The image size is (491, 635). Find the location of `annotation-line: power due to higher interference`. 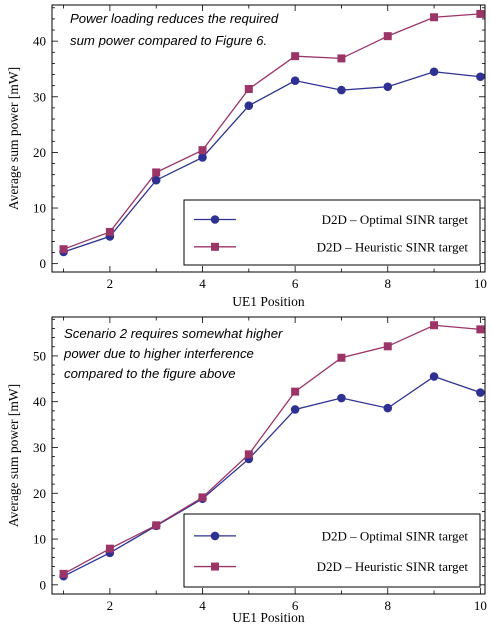

annotation-line: power due to higher interference is located at coordinates (158, 353).